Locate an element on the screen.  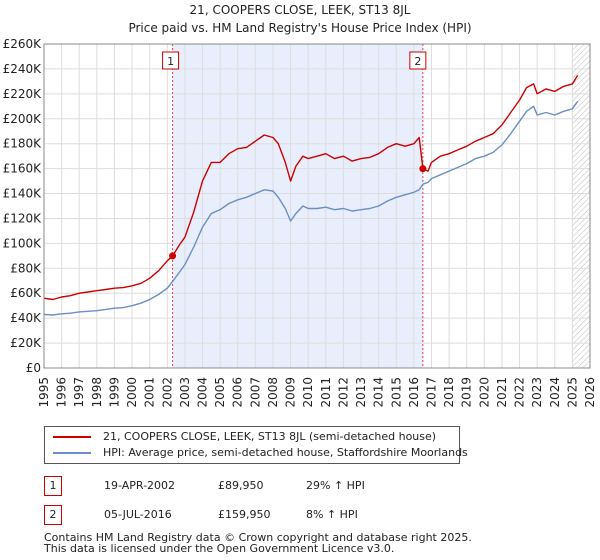
x-tick-label: 2020 is located at coordinates (484, 392).